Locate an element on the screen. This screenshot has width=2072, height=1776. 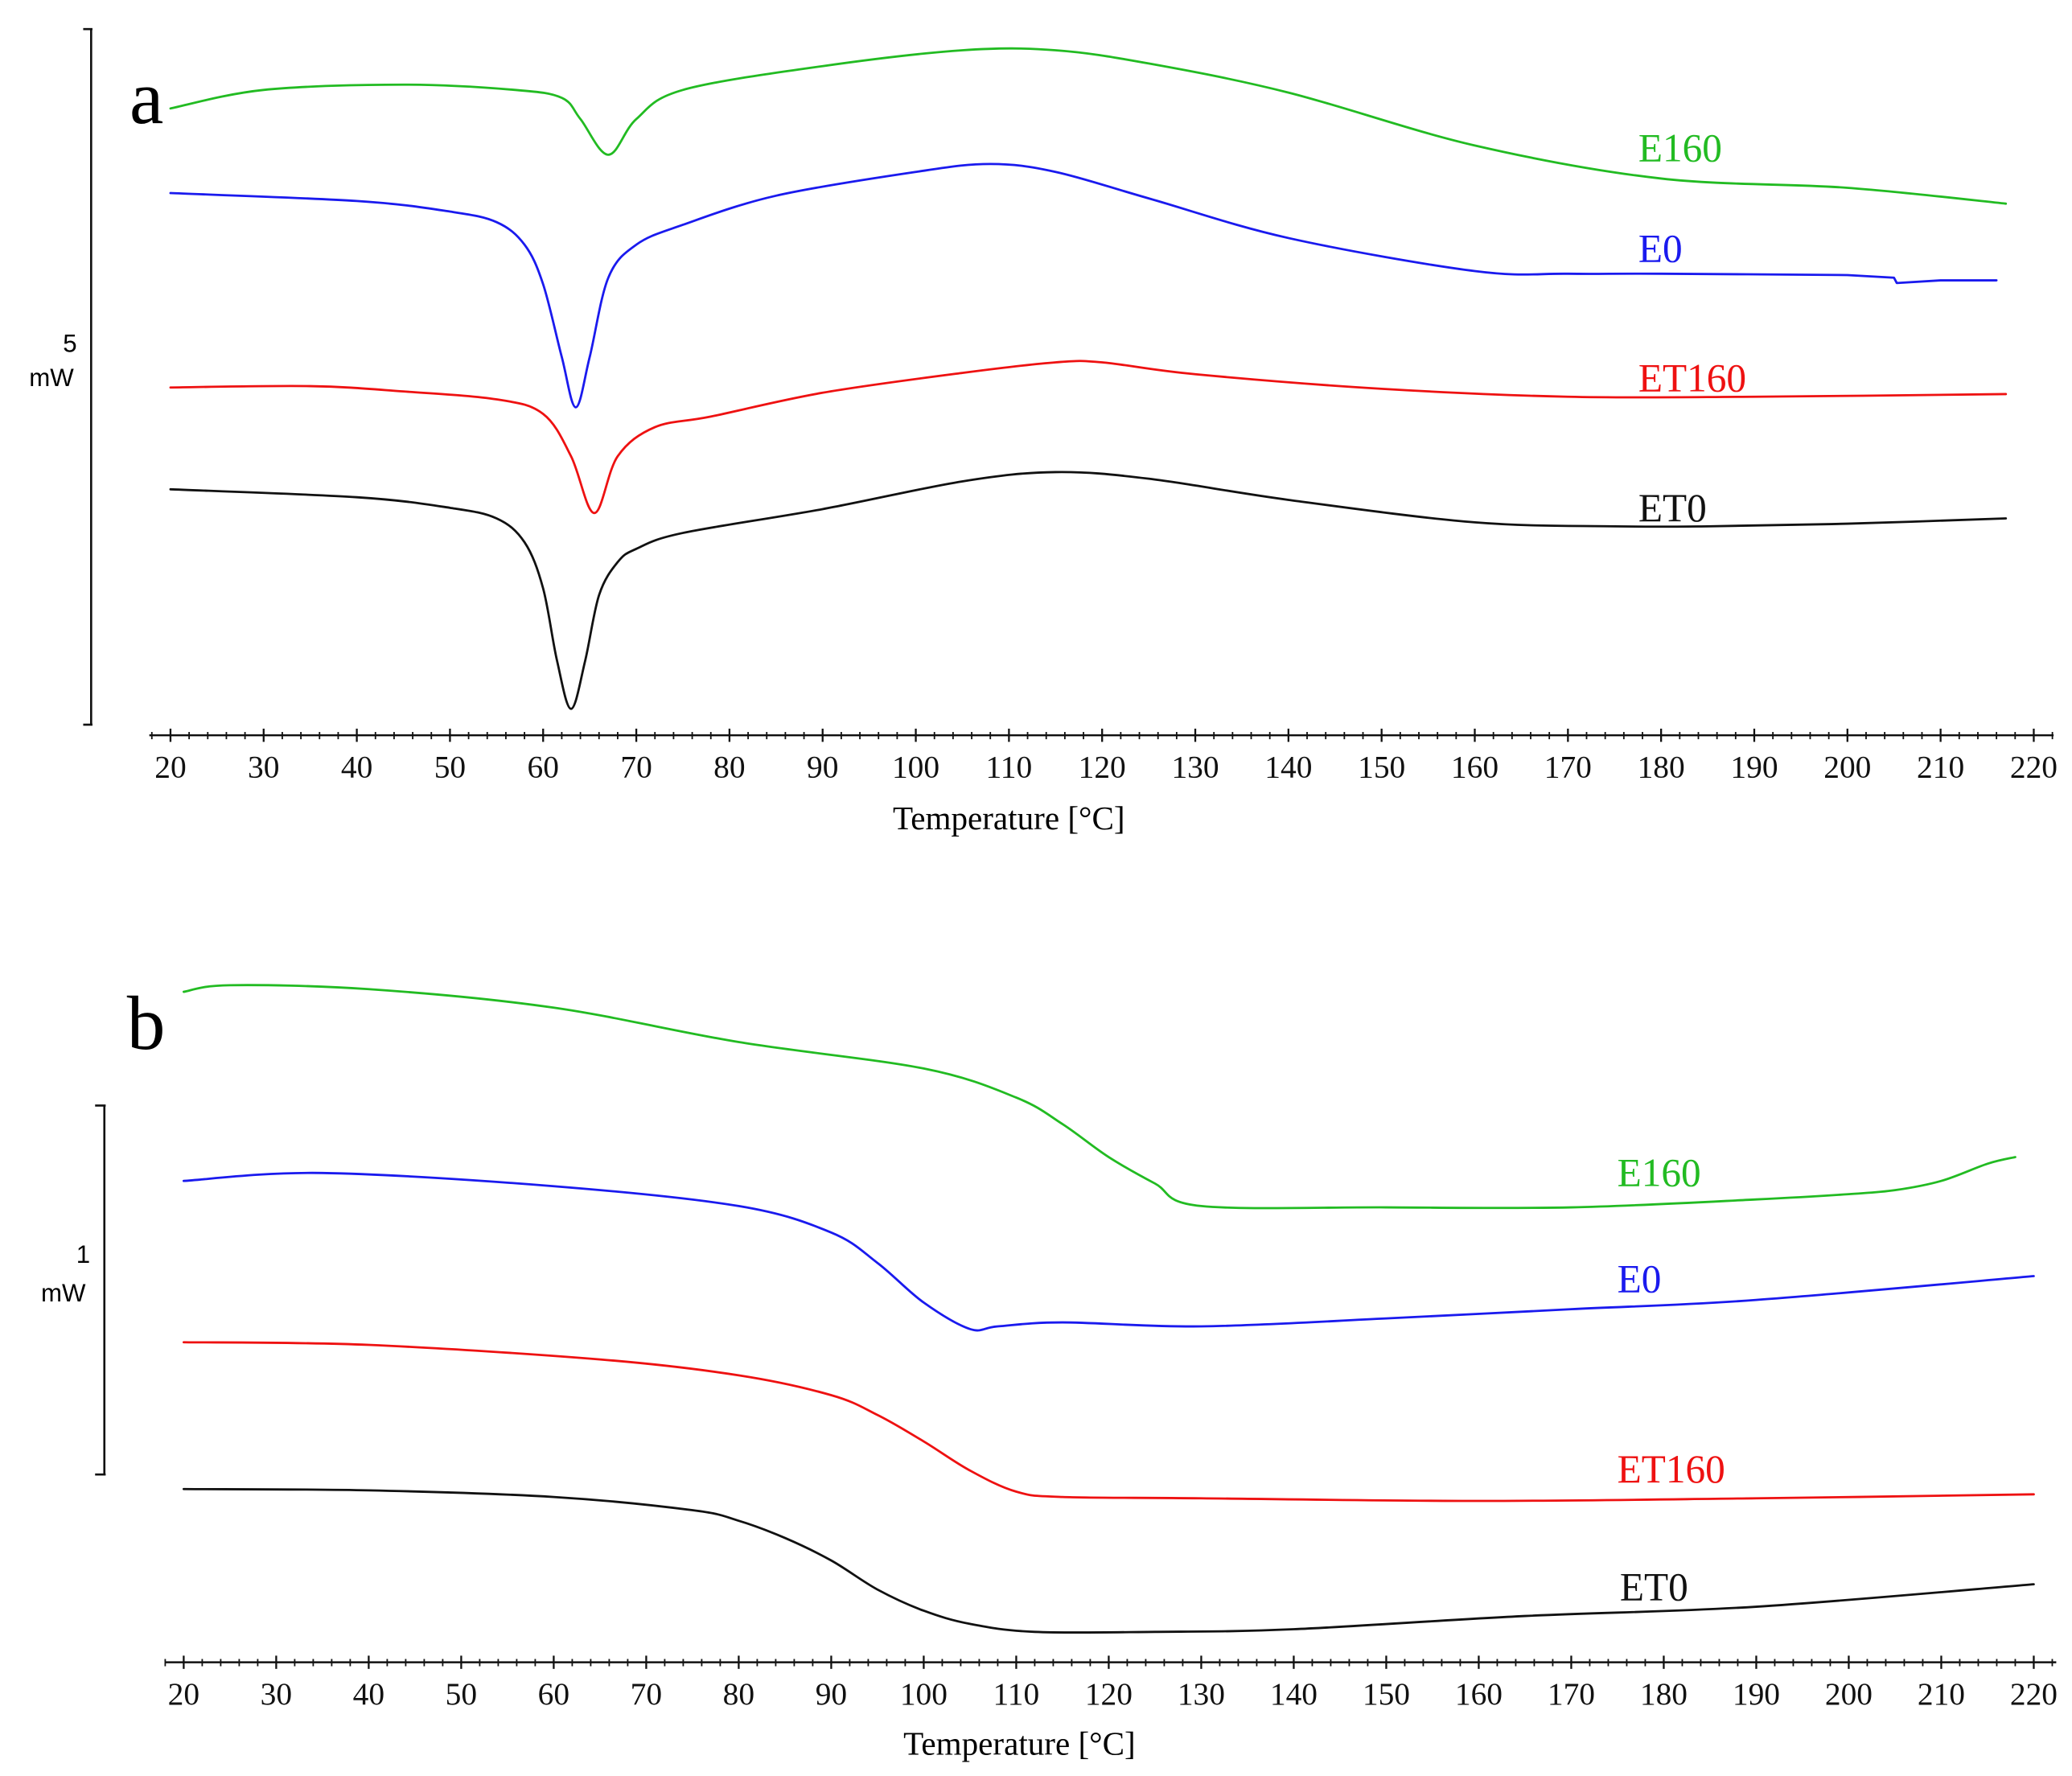
panel-a-curve-e0 is located at coordinates (1083, 285).